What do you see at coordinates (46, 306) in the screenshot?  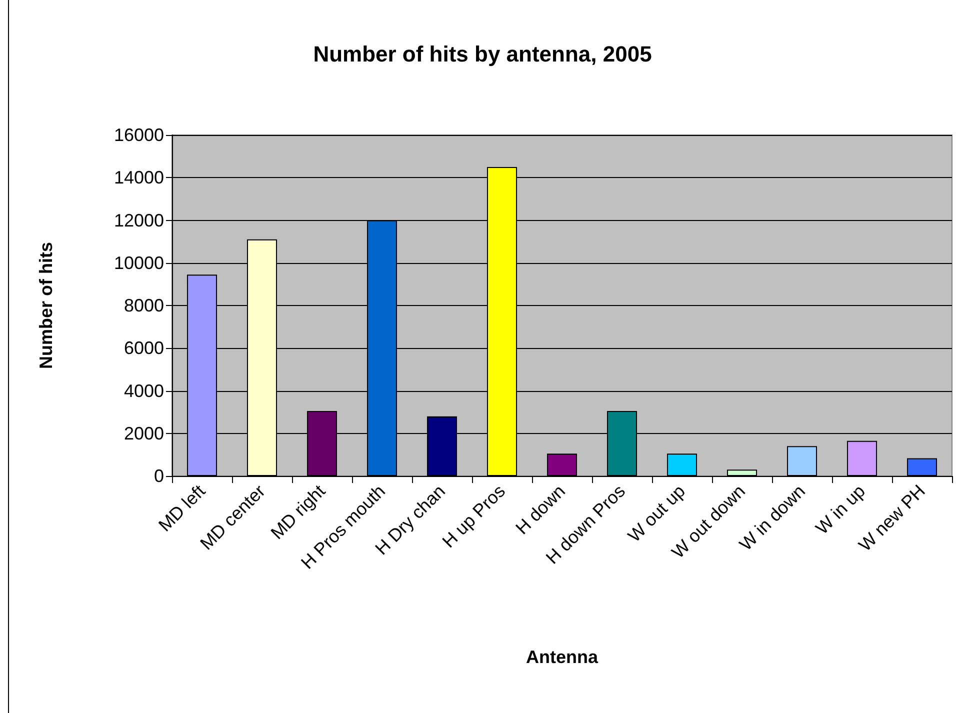 I see `y-axis-title: Number of hits` at bounding box center [46, 306].